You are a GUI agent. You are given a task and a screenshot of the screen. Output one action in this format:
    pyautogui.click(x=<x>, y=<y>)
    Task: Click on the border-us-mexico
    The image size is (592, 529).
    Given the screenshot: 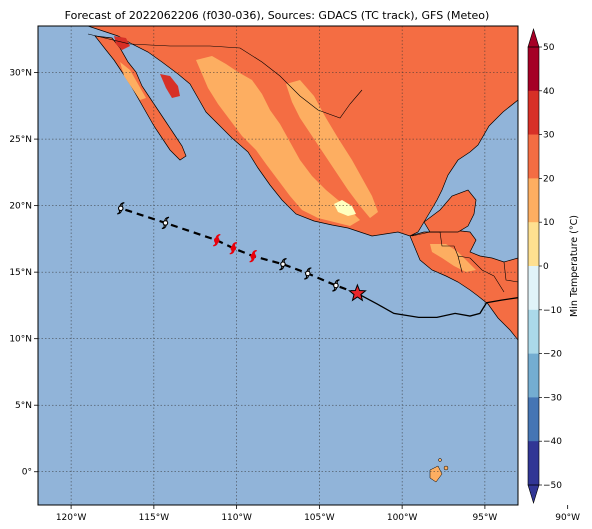 What is the action you would take?
    pyautogui.click(x=225, y=76)
    